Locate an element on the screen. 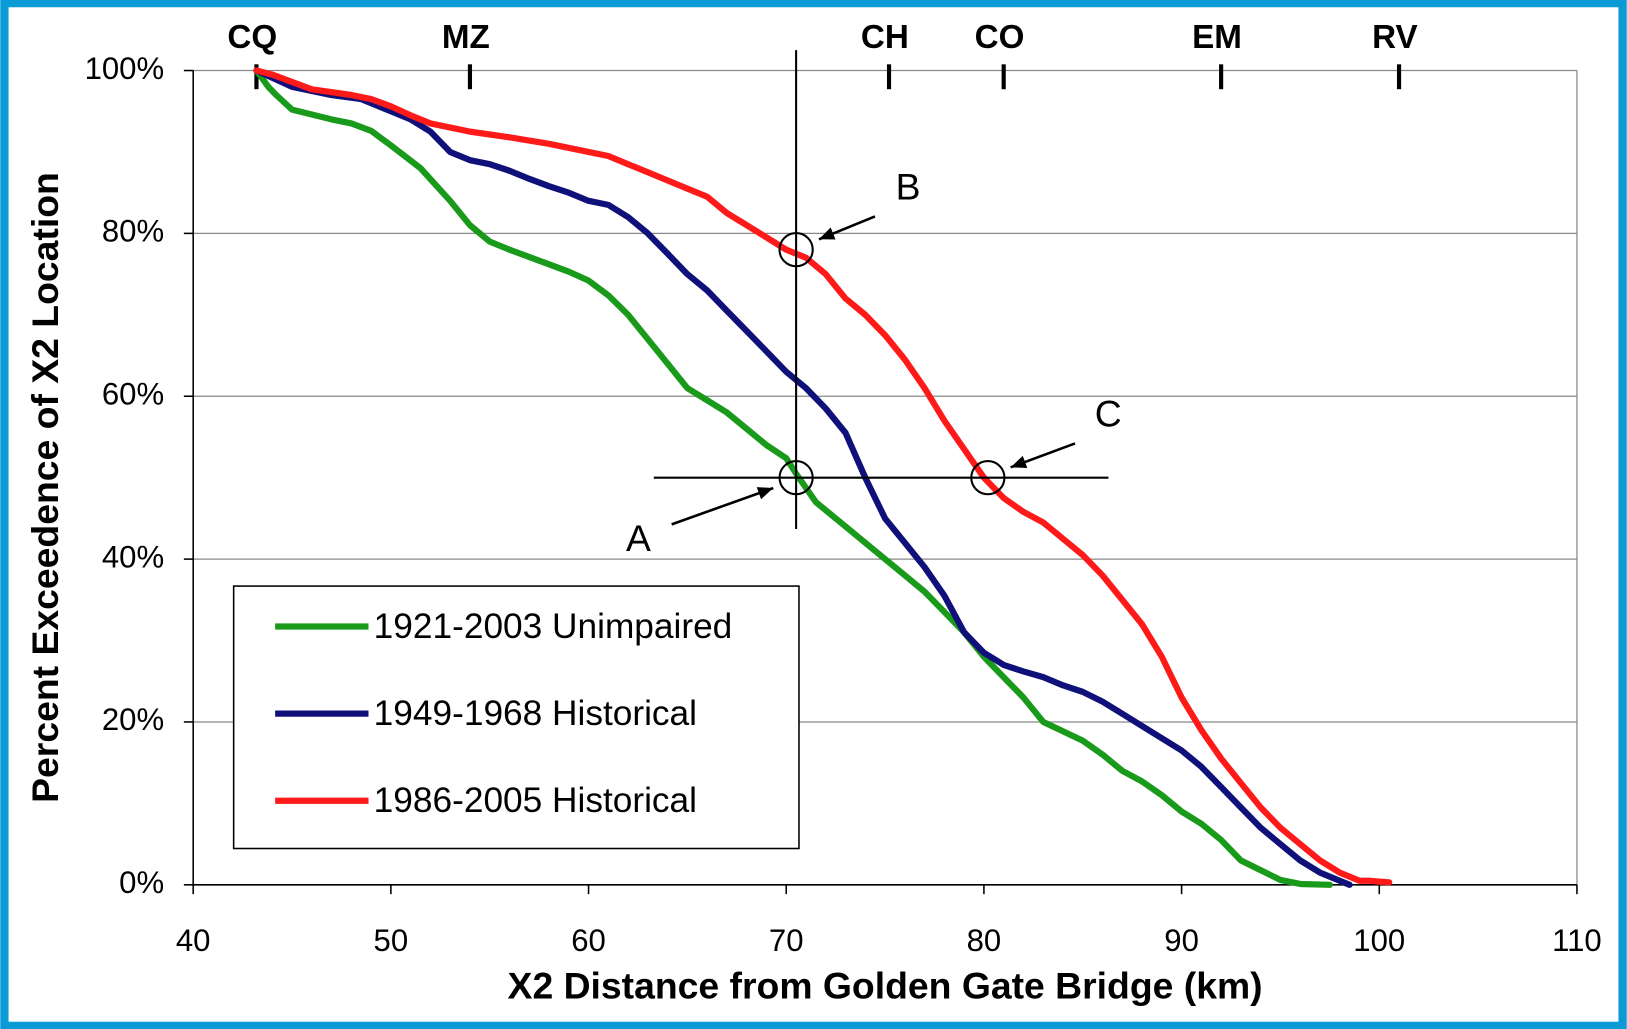 The image size is (1627, 1029). station-label: EM is located at coordinates (1217, 37).